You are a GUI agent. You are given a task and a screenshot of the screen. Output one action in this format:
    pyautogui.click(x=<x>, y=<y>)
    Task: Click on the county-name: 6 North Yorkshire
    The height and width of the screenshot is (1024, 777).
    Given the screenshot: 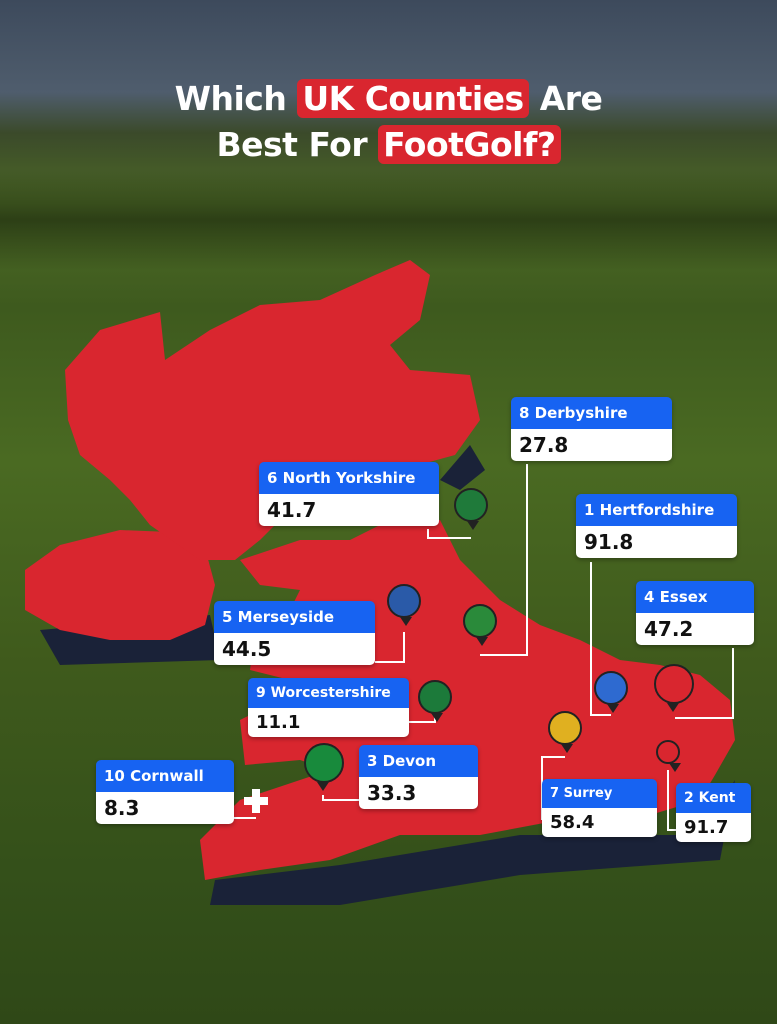 What is the action you would take?
    pyautogui.click(x=349, y=478)
    